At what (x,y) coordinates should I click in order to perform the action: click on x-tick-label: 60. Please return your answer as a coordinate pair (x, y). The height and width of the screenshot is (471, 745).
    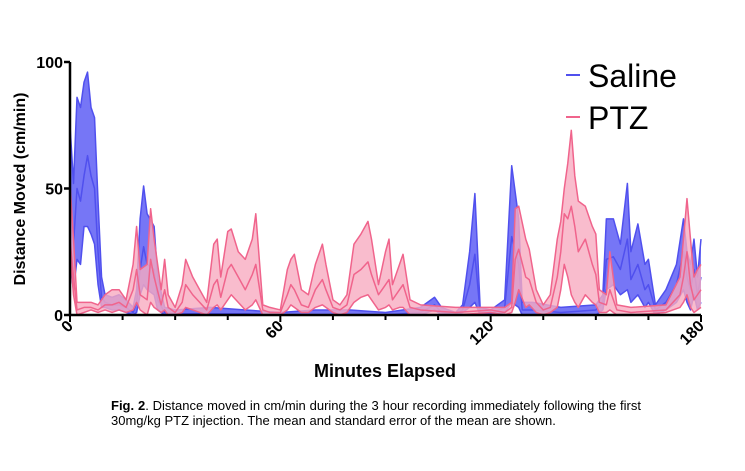
    Looking at the image, I should click on (275, 330).